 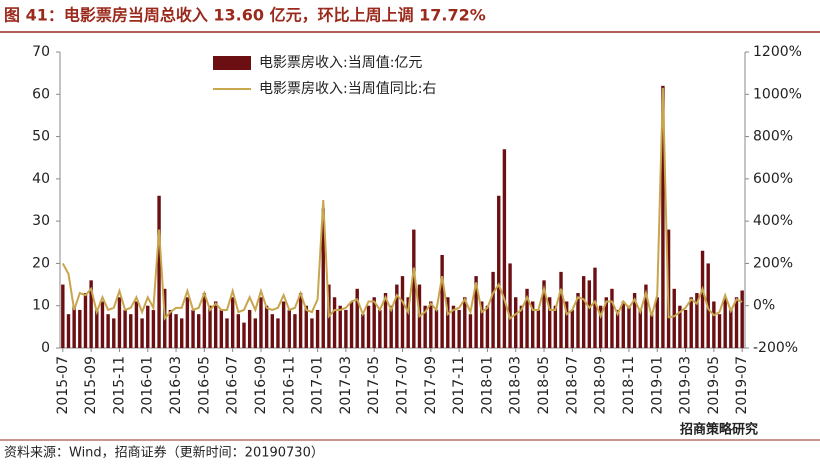 What do you see at coordinates (41, 306) in the screenshot?
I see `y-tick-label: 10` at bounding box center [41, 306].